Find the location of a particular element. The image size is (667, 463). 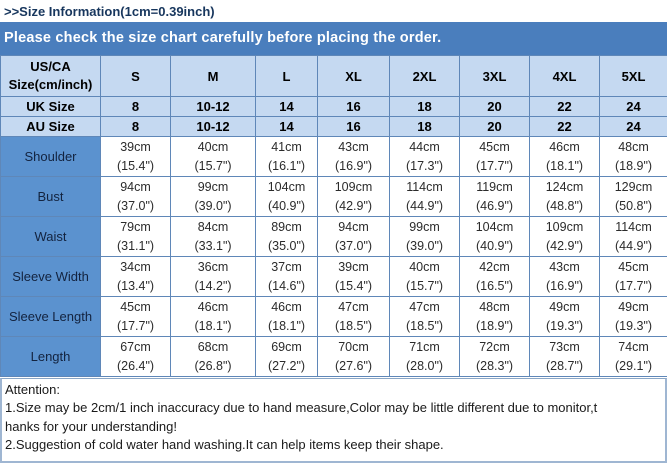

uk-size-label: UK Size is located at coordinates (51, 107).